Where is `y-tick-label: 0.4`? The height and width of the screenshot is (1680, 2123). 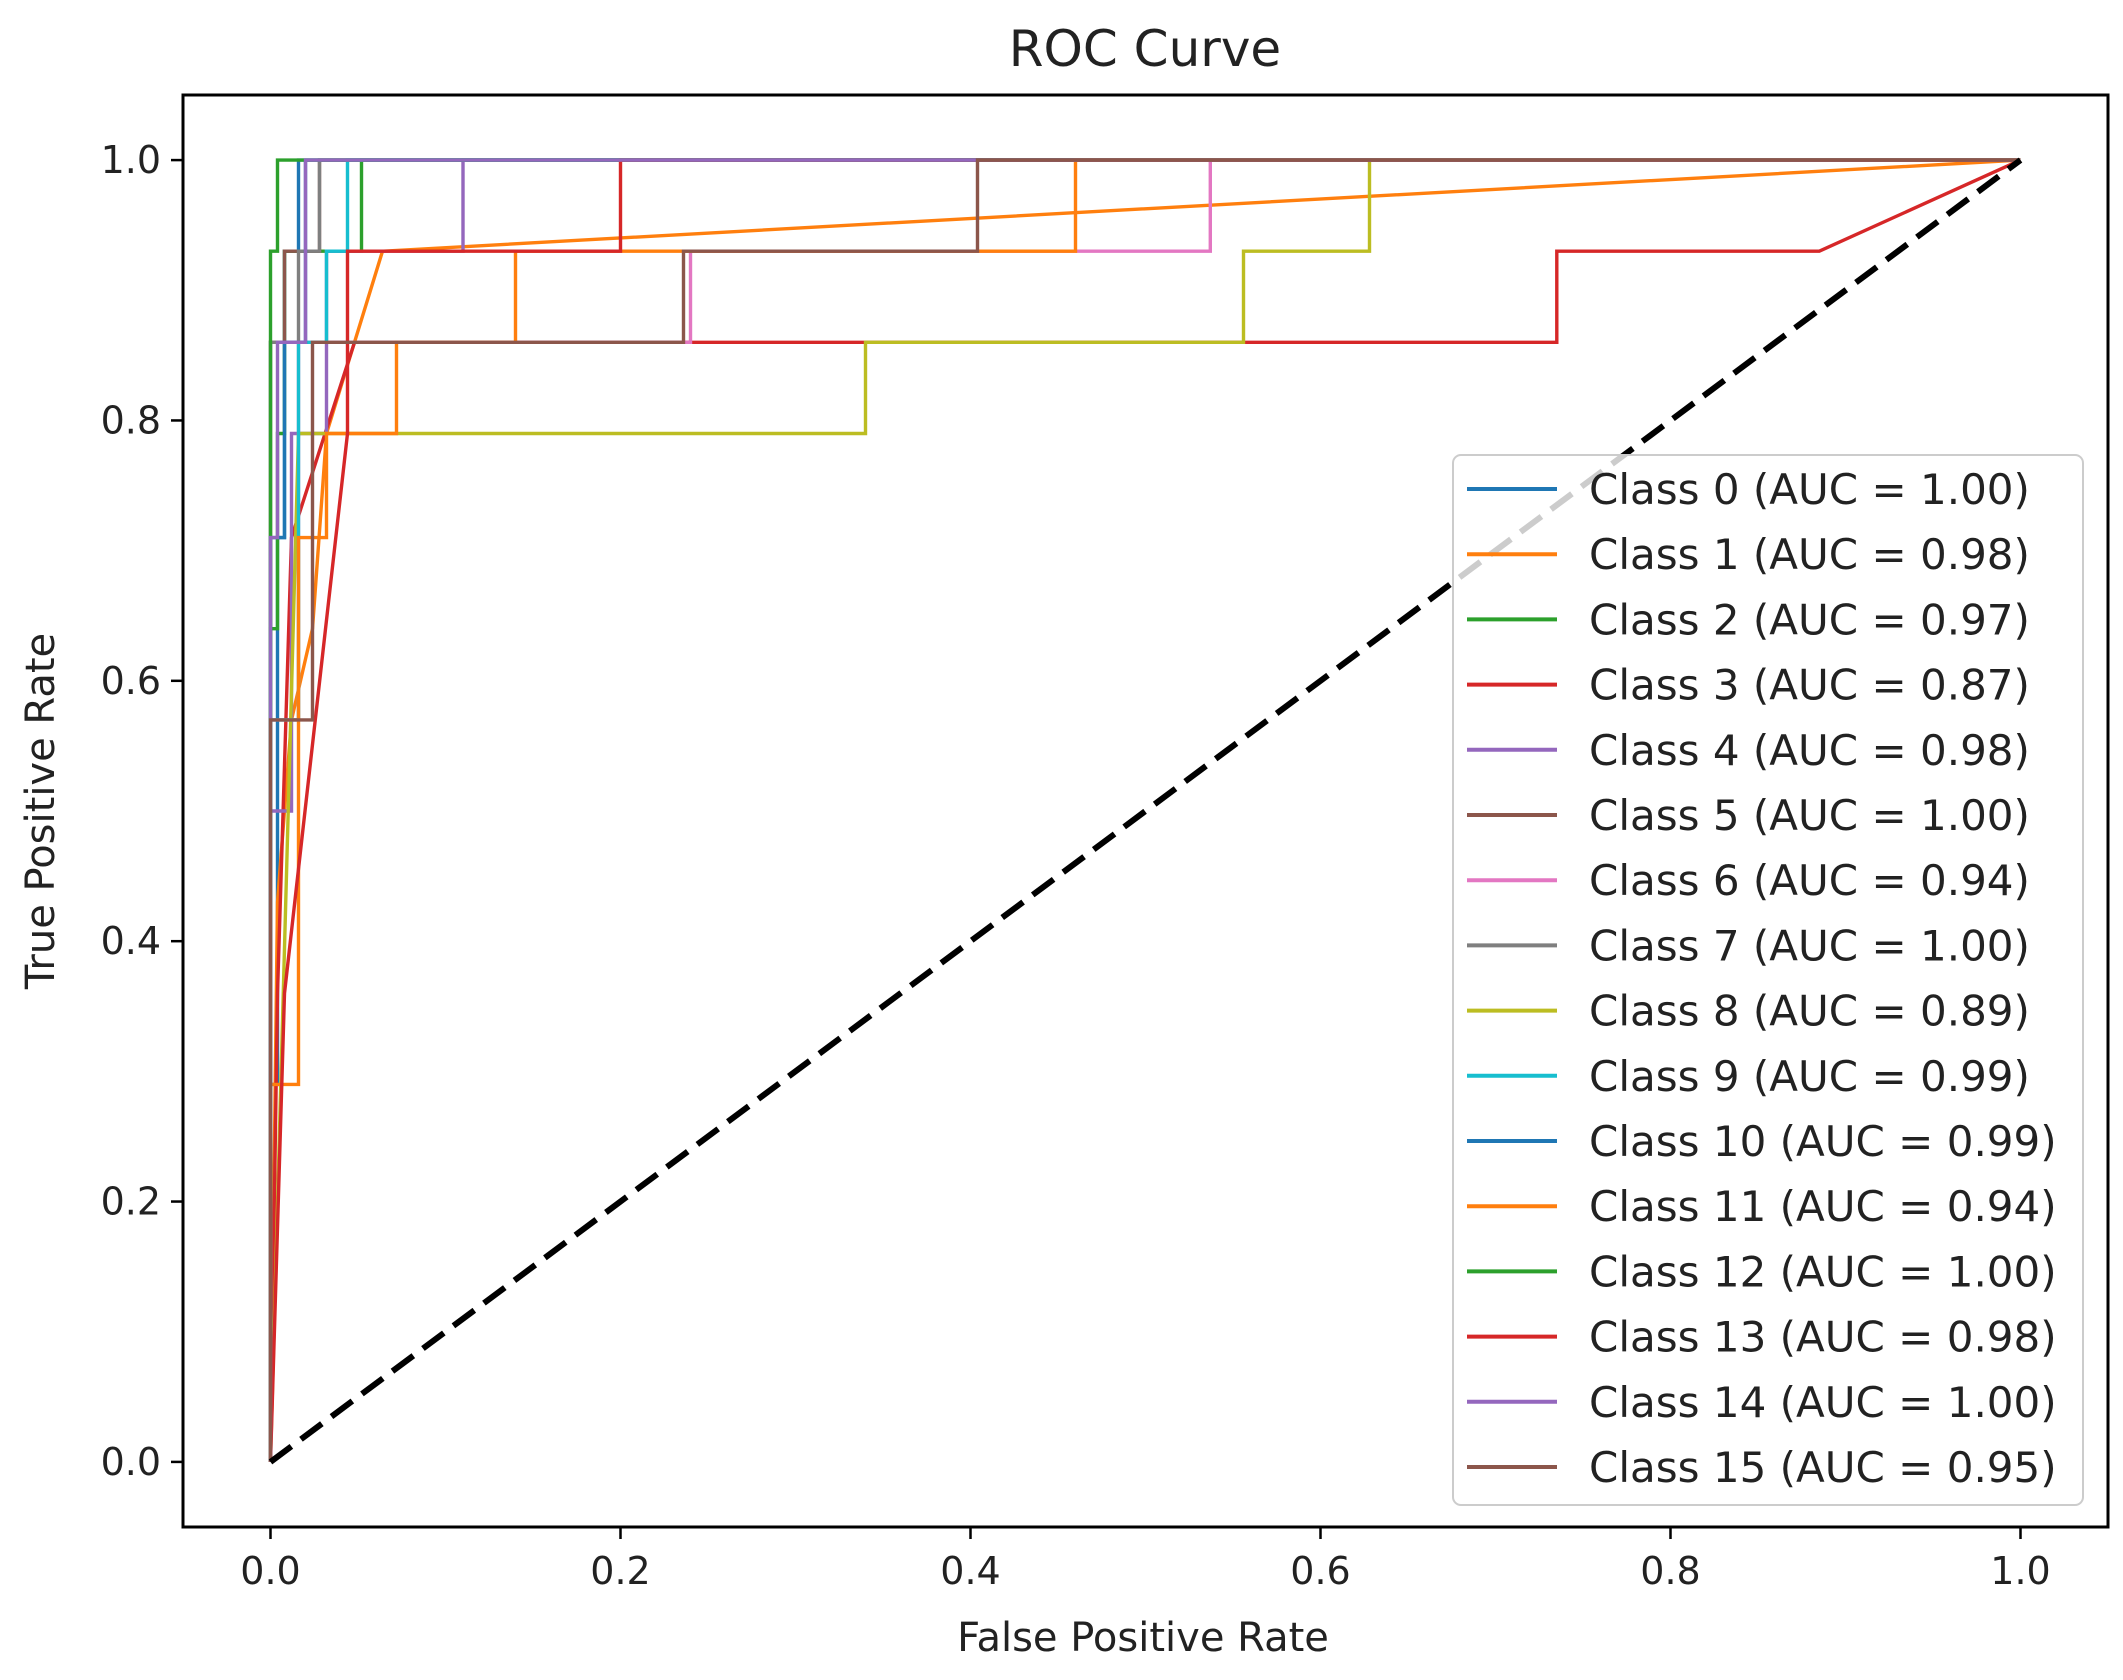 y-tick-label: 0.4 is located at coordinates (131, 941).